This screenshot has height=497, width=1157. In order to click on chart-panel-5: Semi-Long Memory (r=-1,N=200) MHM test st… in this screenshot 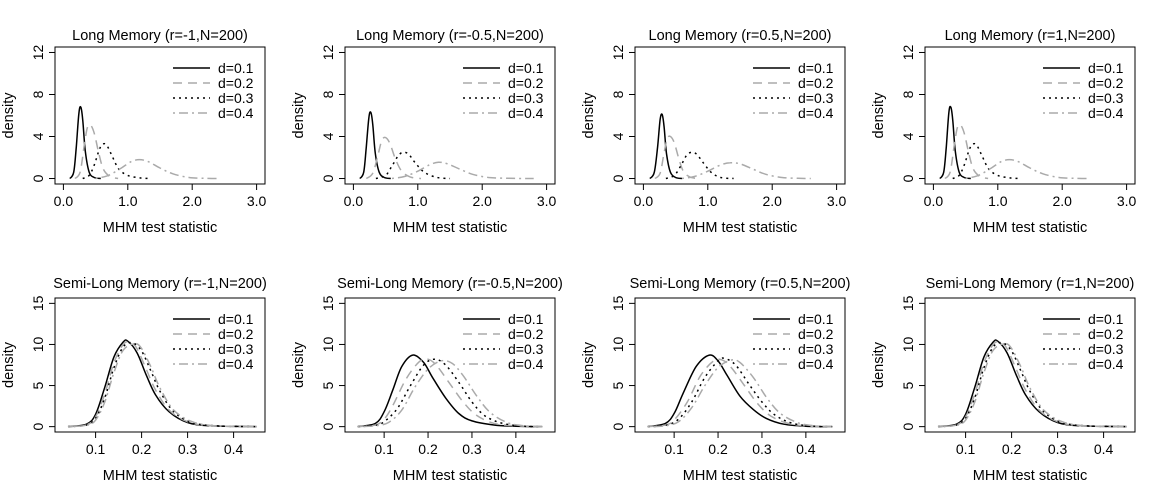, I will do `click(134, 380)`.